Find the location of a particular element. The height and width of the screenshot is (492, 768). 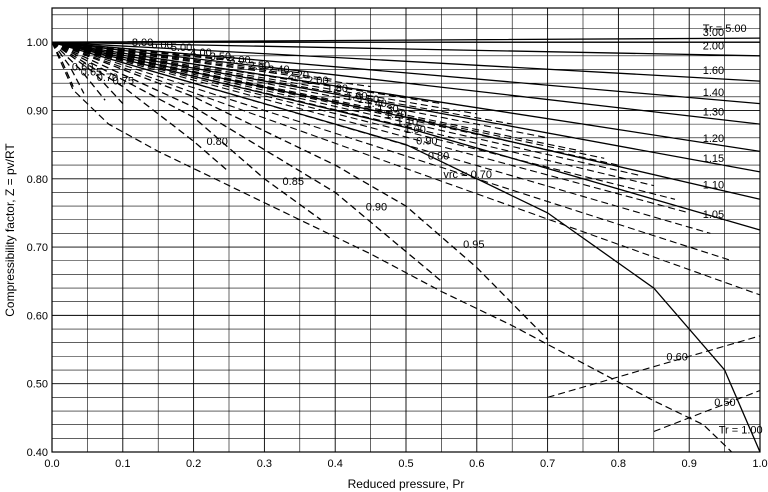

curve-label: 1.50 is located at coordinates (368, 100).